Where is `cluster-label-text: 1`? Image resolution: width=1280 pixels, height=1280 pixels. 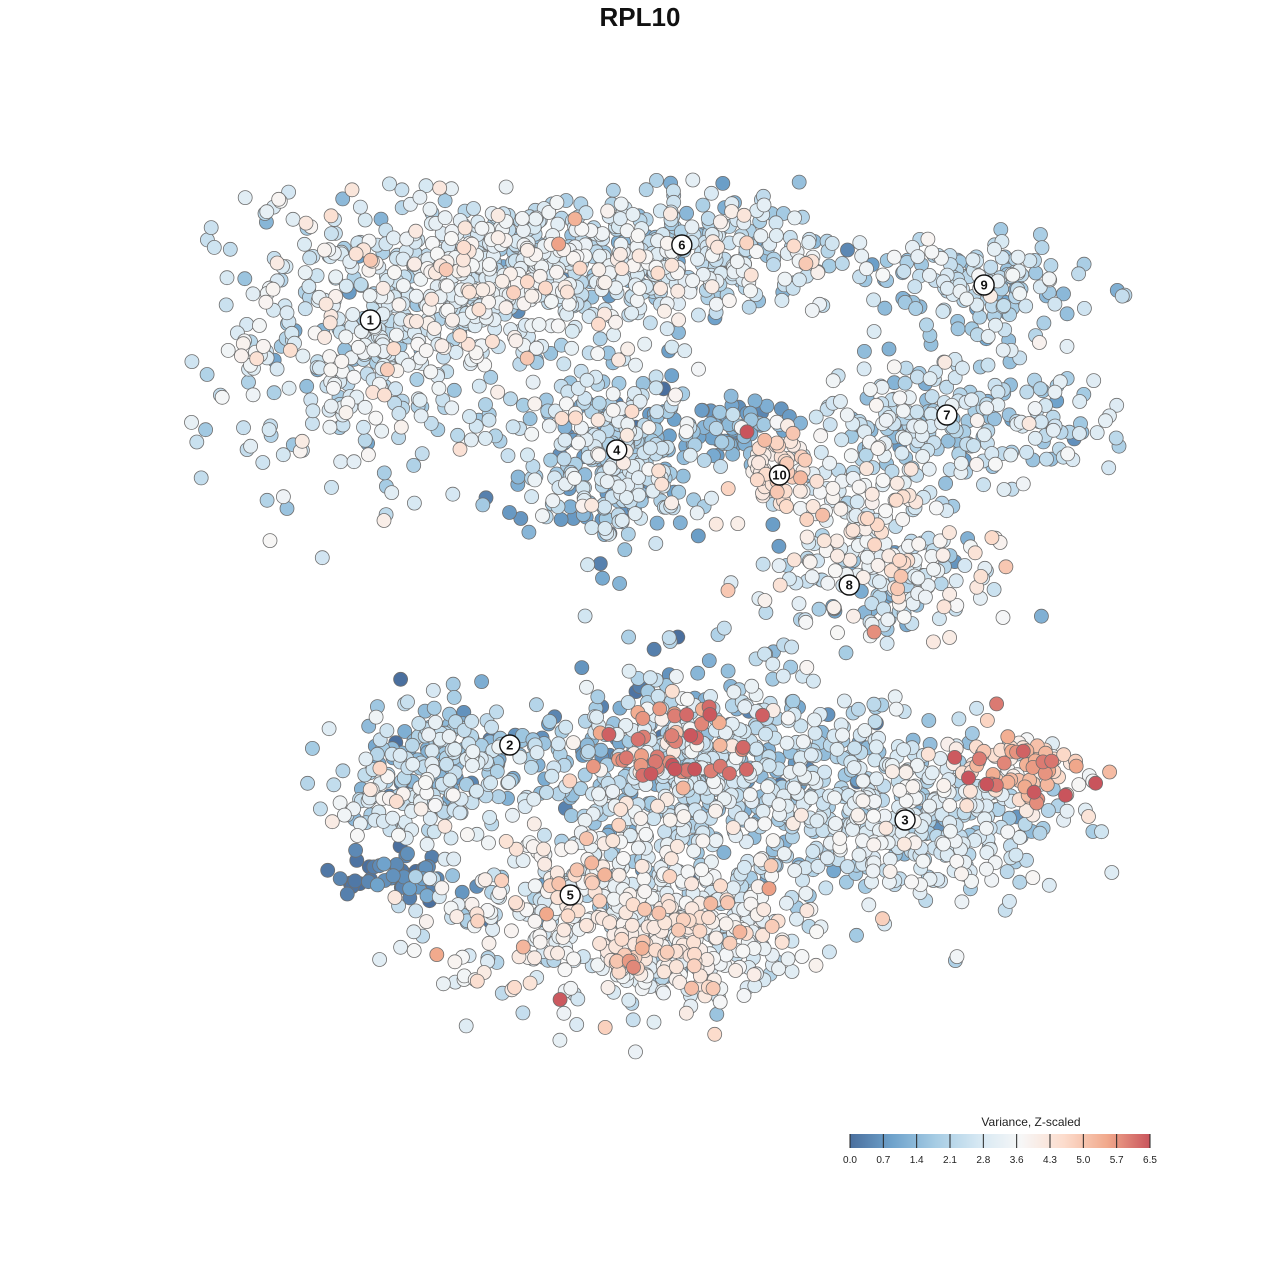
cluster-label-text: 1 is located at coordinates (370, 320).